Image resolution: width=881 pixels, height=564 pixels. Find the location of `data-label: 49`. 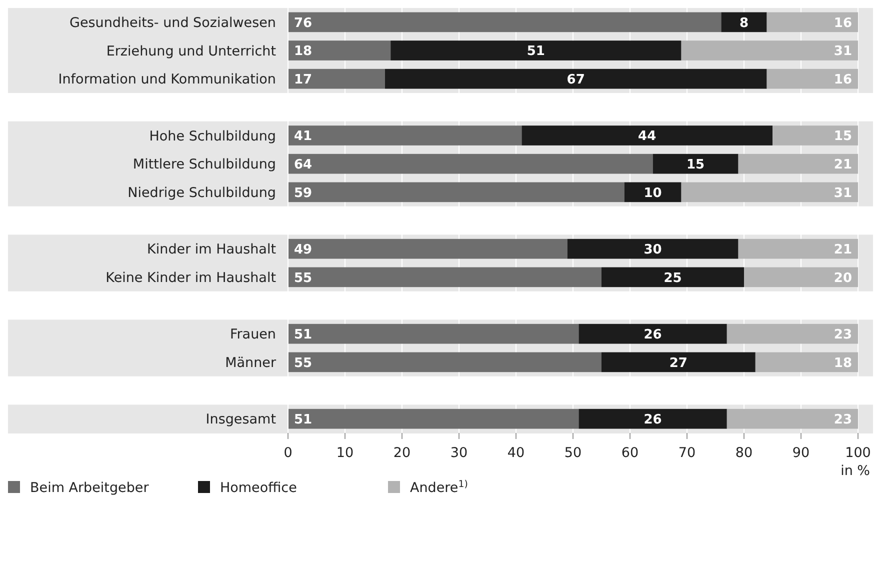

data-label: 49 is located at coordinates (303, 250).